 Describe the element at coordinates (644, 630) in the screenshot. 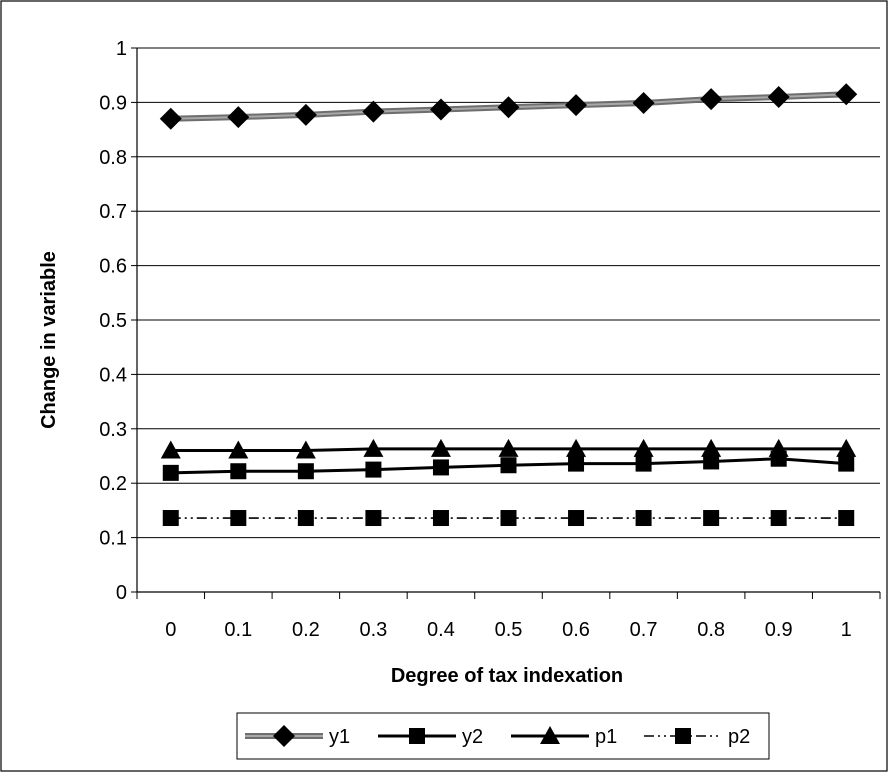

I see `x-tick-label: 0.7` at that location.